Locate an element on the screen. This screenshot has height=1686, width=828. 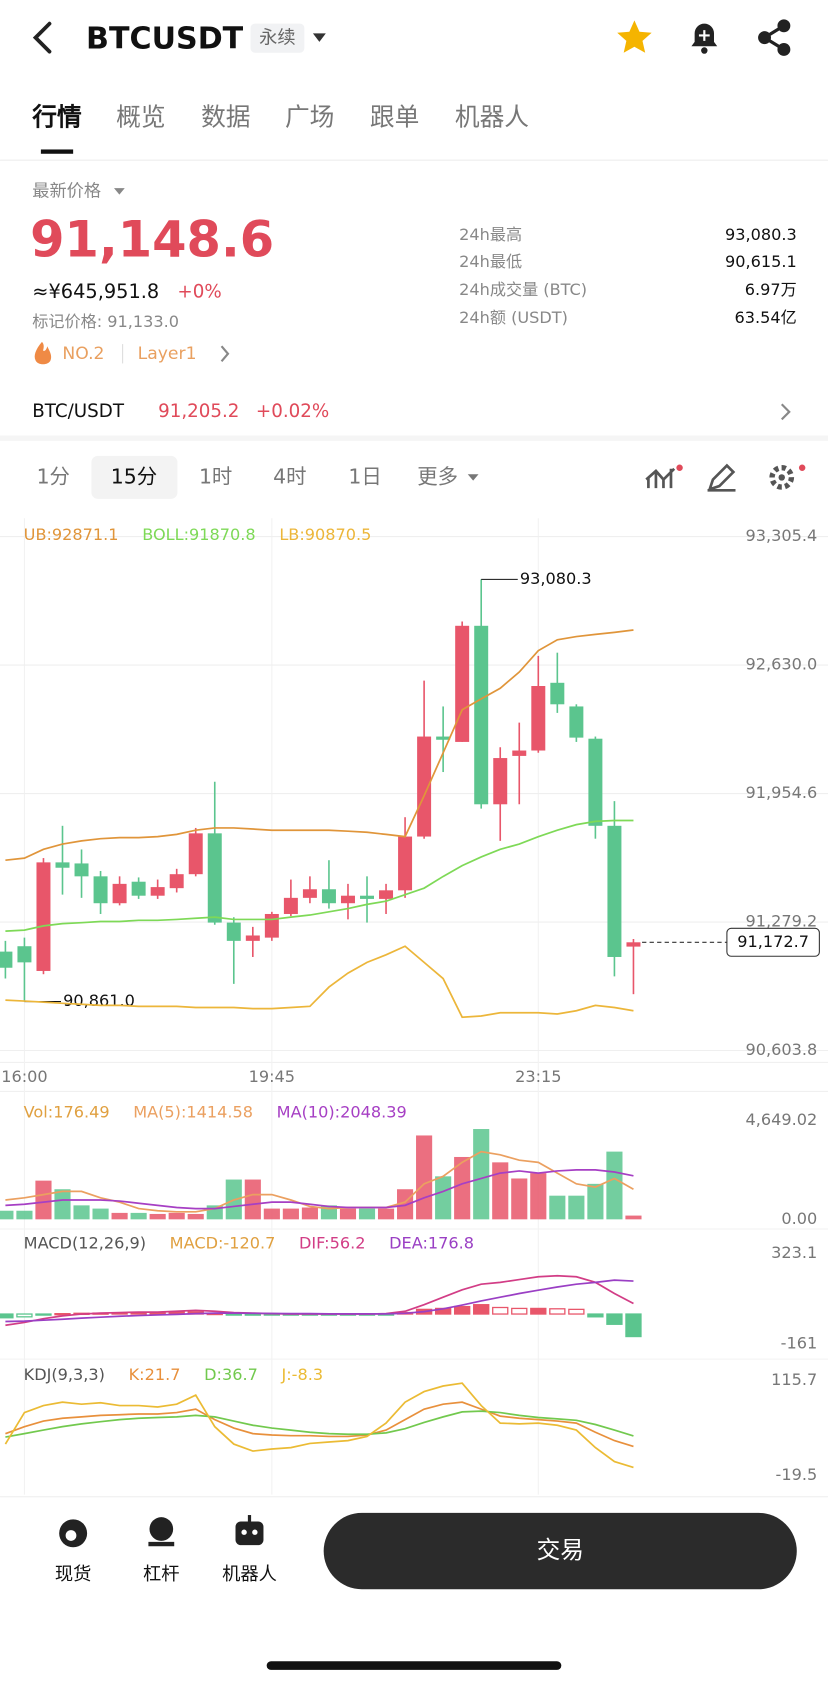
trade-button is located at coordinates (560, 1551).